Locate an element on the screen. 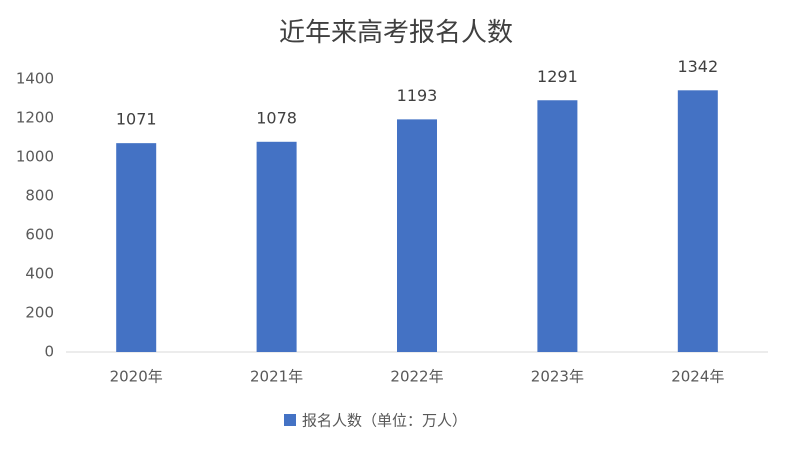  value-label: 1342 is located at coordinates (697, 66).